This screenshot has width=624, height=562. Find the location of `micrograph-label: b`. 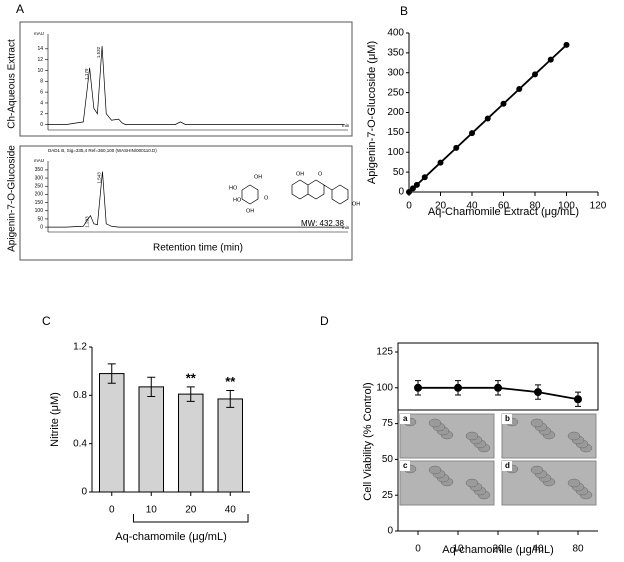

micrograph-label: b is located at coordinates (507, 418).